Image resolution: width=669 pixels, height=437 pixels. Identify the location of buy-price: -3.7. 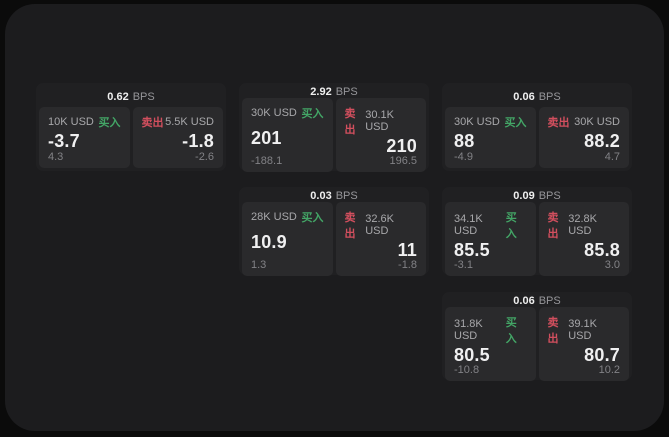
(64, 140).